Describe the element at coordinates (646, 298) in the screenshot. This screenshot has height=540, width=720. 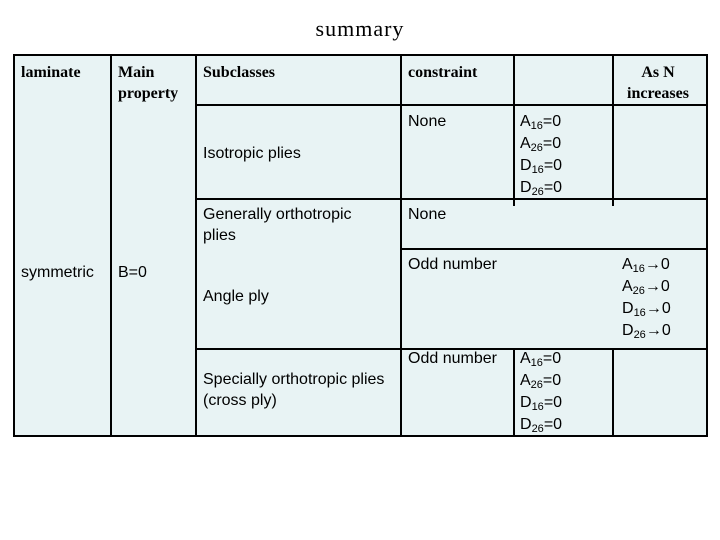
I see `as-n-increases-angle-ply: A16→0 A26→0 D16→0 D26→0` at that location.